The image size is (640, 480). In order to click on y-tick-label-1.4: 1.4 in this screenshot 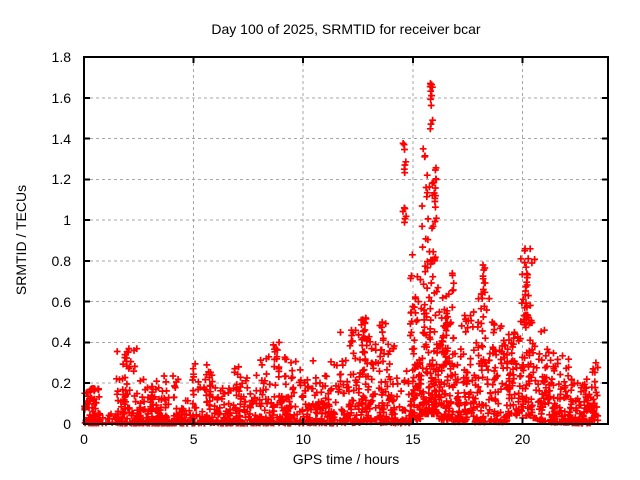, I will do `click(61, 138)`.